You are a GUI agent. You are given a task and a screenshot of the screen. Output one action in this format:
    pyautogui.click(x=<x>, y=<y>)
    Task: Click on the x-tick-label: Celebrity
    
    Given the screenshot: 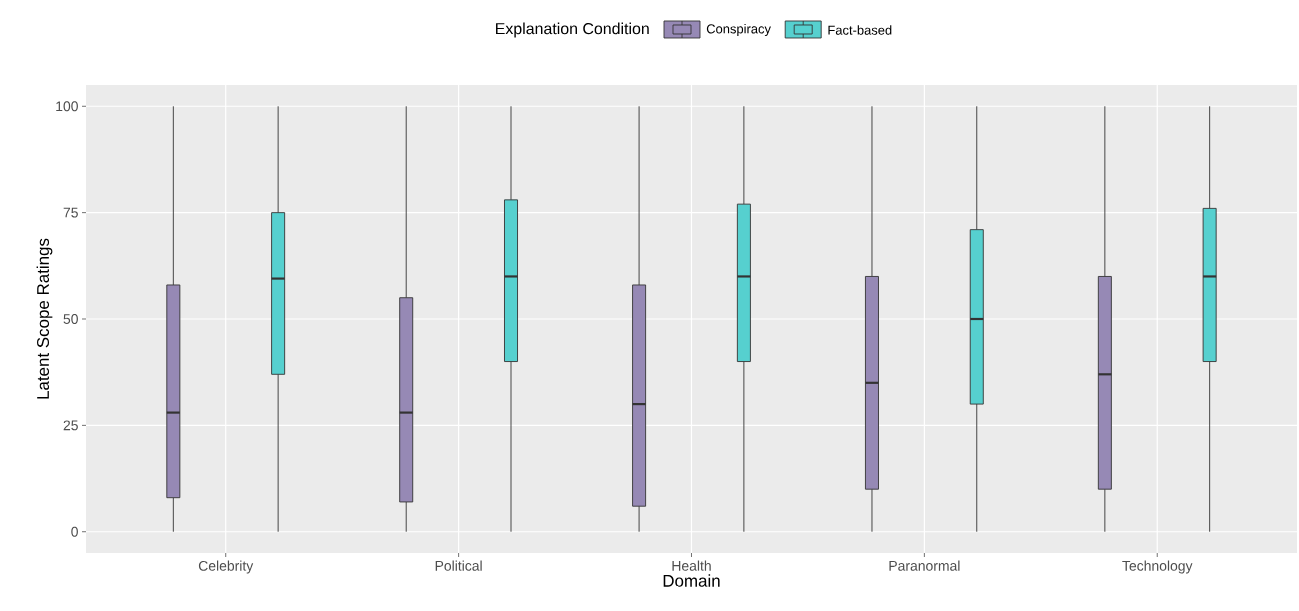 What is the action you would take?
    pyautogui.click(x=226, y=567)
    